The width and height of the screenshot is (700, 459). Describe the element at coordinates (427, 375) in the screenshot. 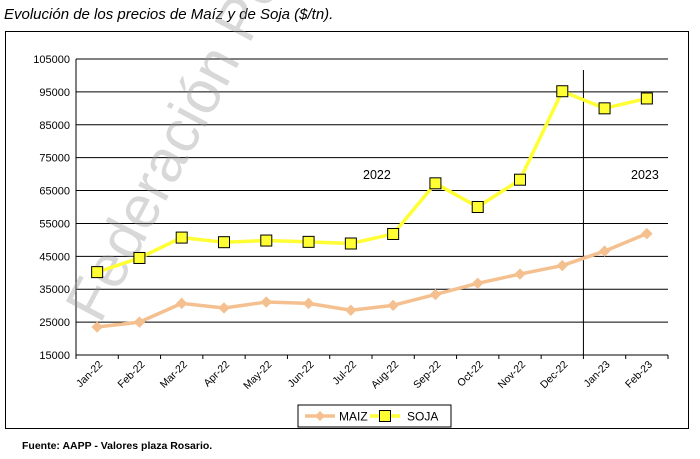

I see `x-tick-label: Sep-22` at that location.